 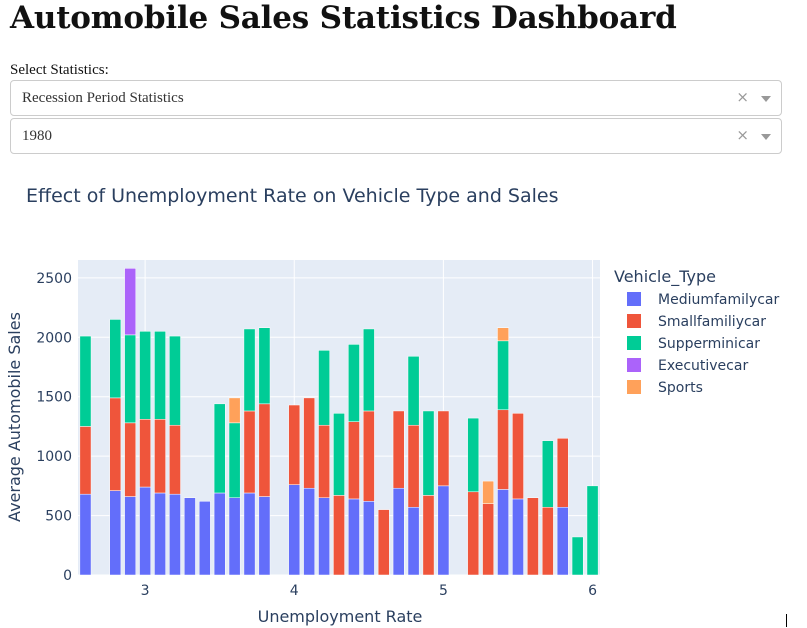 I want to click on statistics-dropdown: Recession Period Statistics ×, so click(x=396, y=98).